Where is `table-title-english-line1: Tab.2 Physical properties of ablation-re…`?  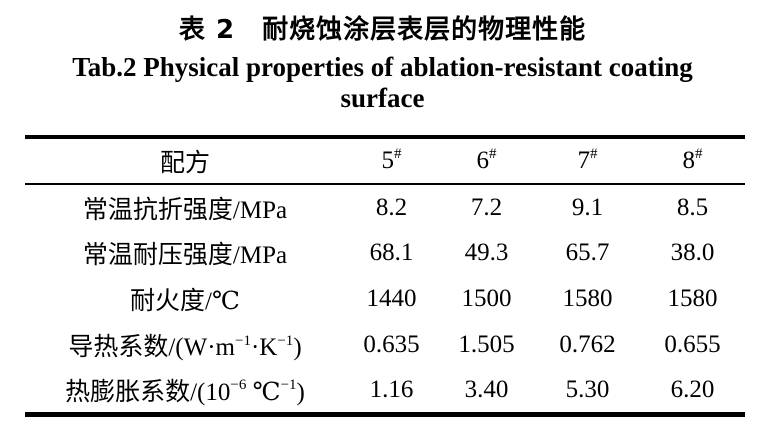
table-title-english-line1: Tab.2 Physical properties of ablation-re… is located at coordinates (382, 67).